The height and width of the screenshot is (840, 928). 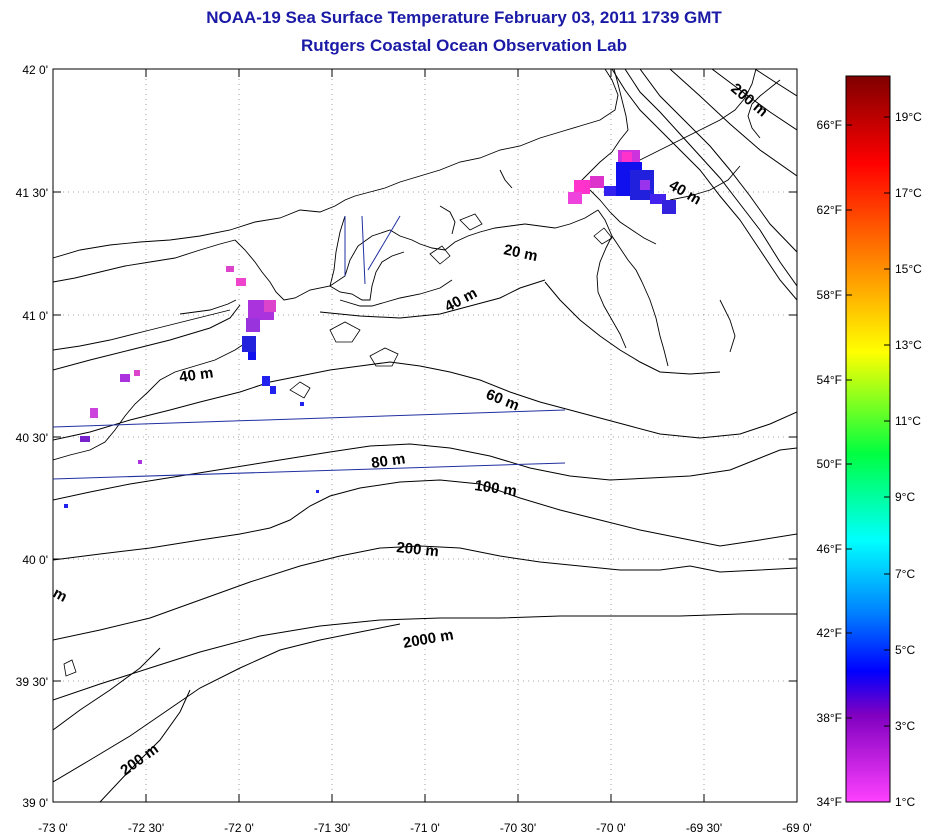 I want to click on colorbar-f-label: 50°F, so click(x=829, y=464).